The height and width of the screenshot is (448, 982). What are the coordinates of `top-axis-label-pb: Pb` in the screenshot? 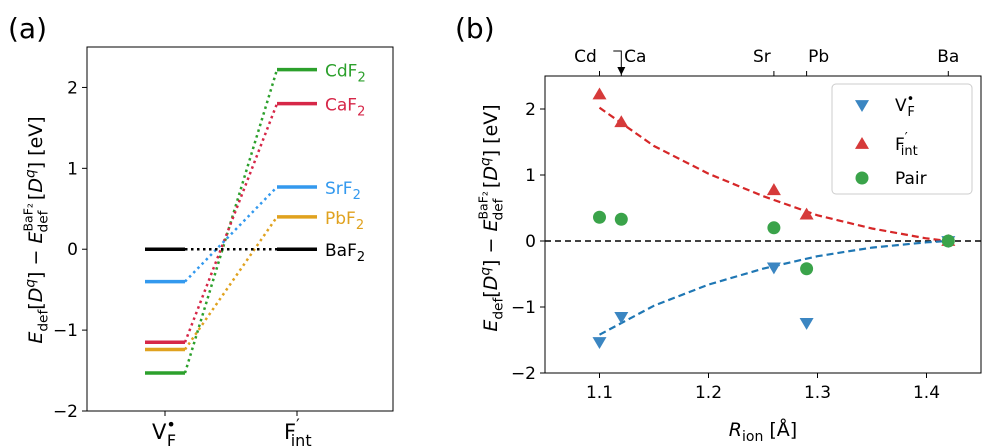 It's located at (818, 57).